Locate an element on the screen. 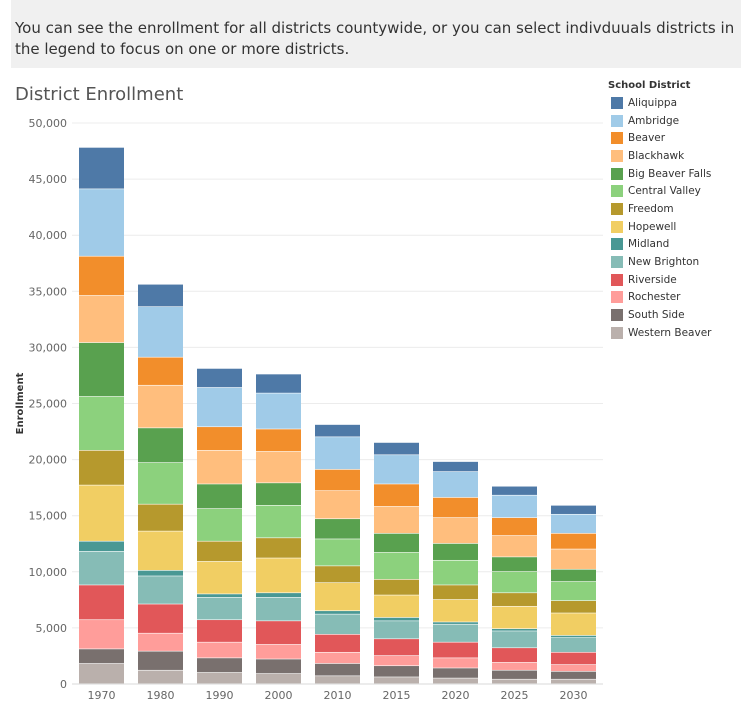 The width and height of the screenshot is (748, 720). bar-segment-big-beaver-falls-1990 is located at coordinates (219, 496).